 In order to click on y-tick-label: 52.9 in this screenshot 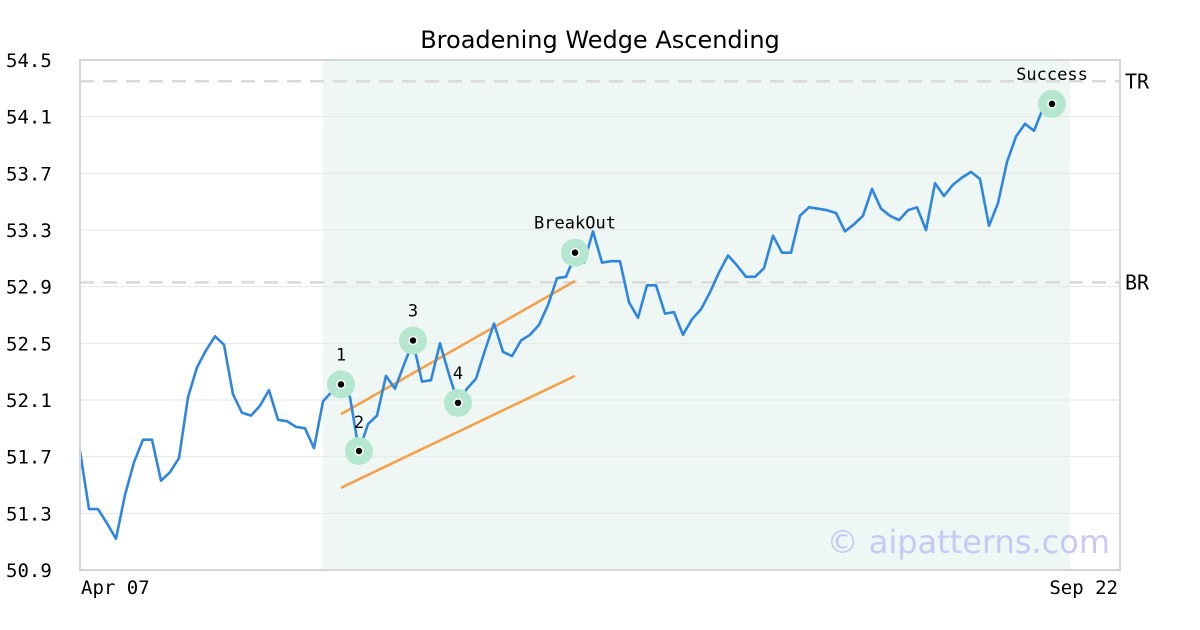, I will do `click(29, 288)`.